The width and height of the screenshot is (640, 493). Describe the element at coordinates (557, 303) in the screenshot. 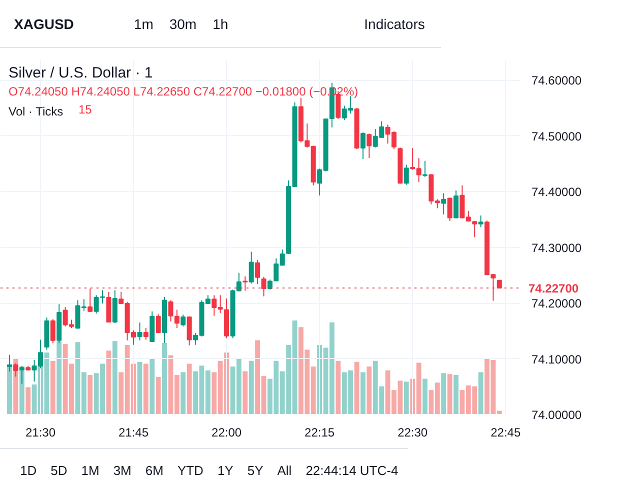

I see `y-tick-label: 74.20000` at that location.